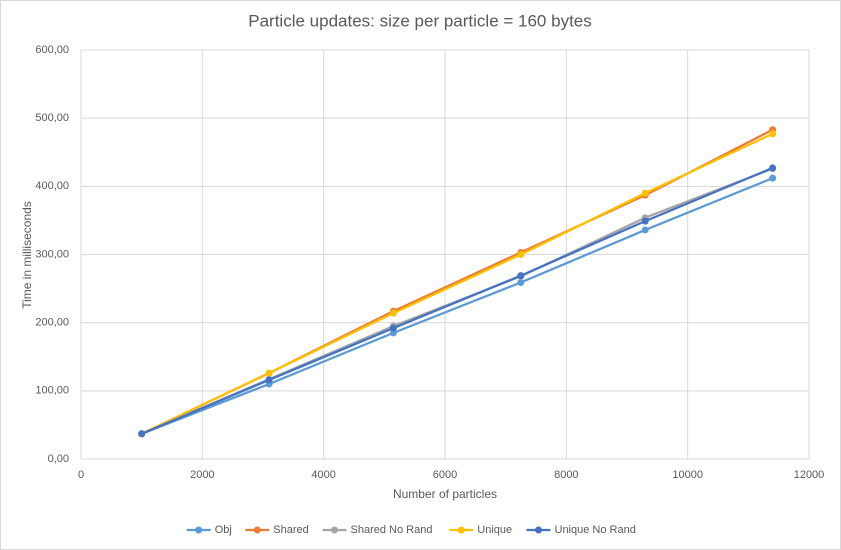  What do you see at coordinates (58, 459) in the screenshot?
I see `y-tick-label: 0,00` at bounding box center [58, 459].